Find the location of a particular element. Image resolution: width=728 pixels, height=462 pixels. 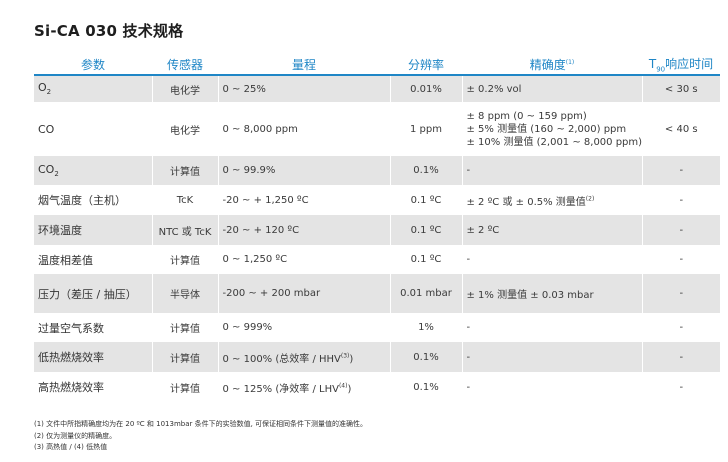

accuracy-line: ± 5% 测量值 (160 ~ 2,000) ppm is located at coordinates (546, 129).